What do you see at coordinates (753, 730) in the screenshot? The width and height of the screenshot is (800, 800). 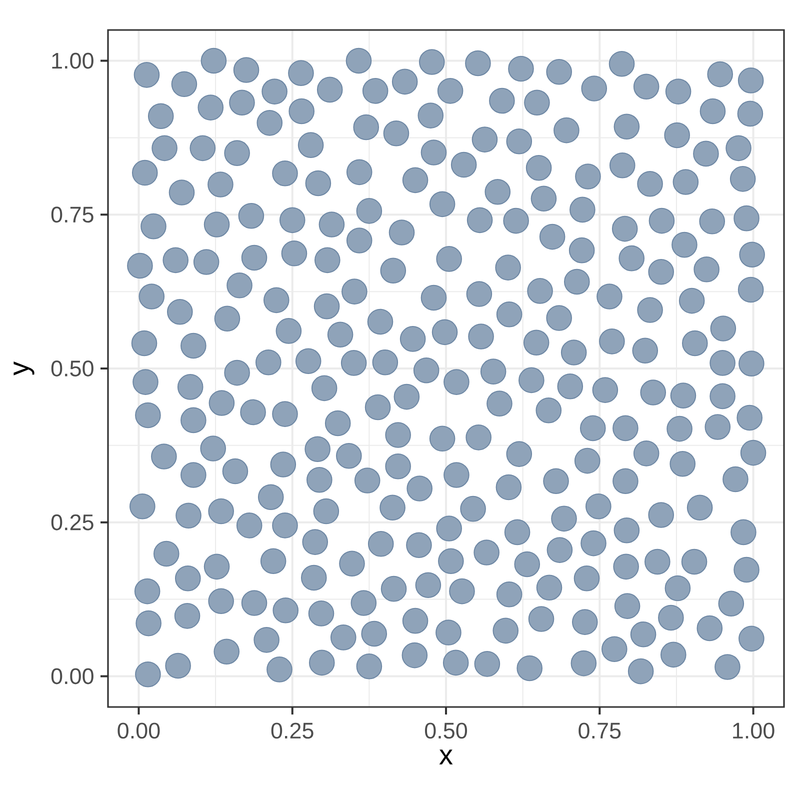 I see `x-tick-label: 1.00` at bounding box center [753, 730].